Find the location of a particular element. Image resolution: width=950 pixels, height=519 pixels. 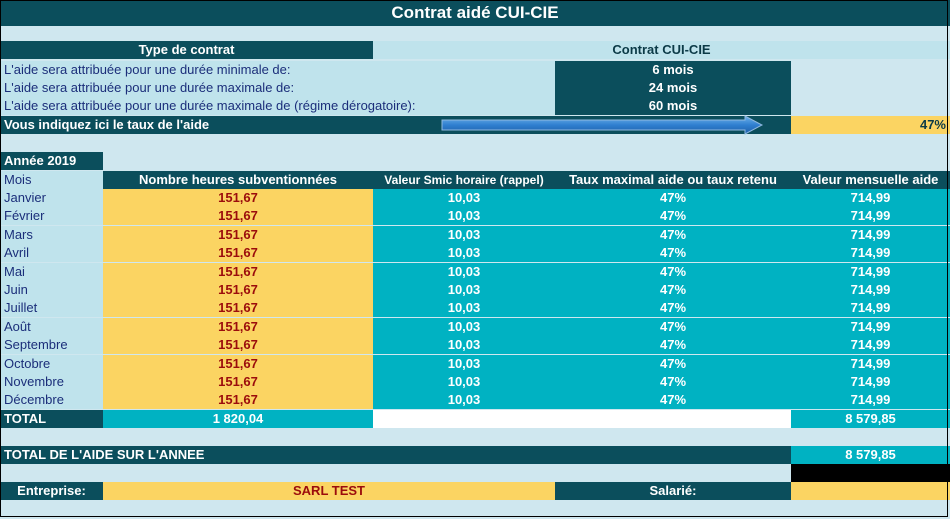

table-row: Février 151,67 10,03 47% 714,99 is located at coordinates (475, 216).